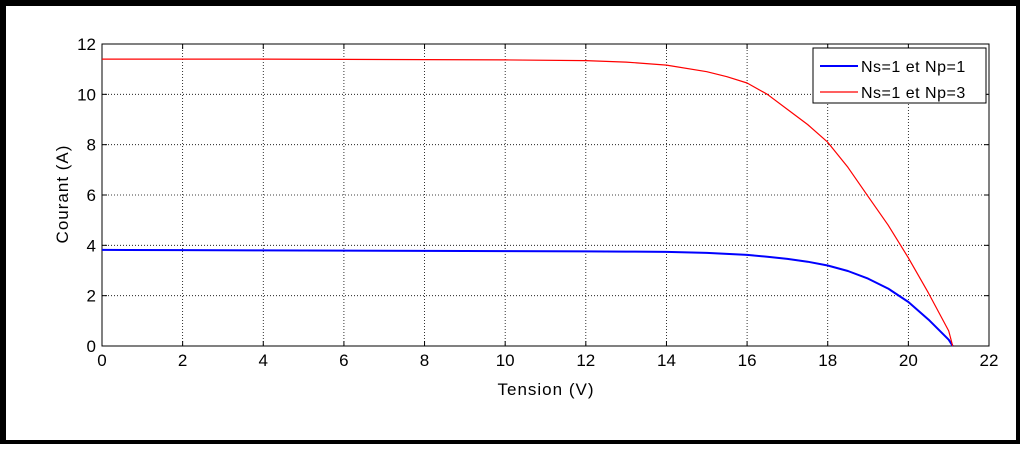 The height and width of the screenshot is (450, 1020). Describe the element at coordinates (547, 360) in the screenshot. I see `x-tick-labels: 0 2 4 6 8 10 12 14 16 18 20 22` at that location.